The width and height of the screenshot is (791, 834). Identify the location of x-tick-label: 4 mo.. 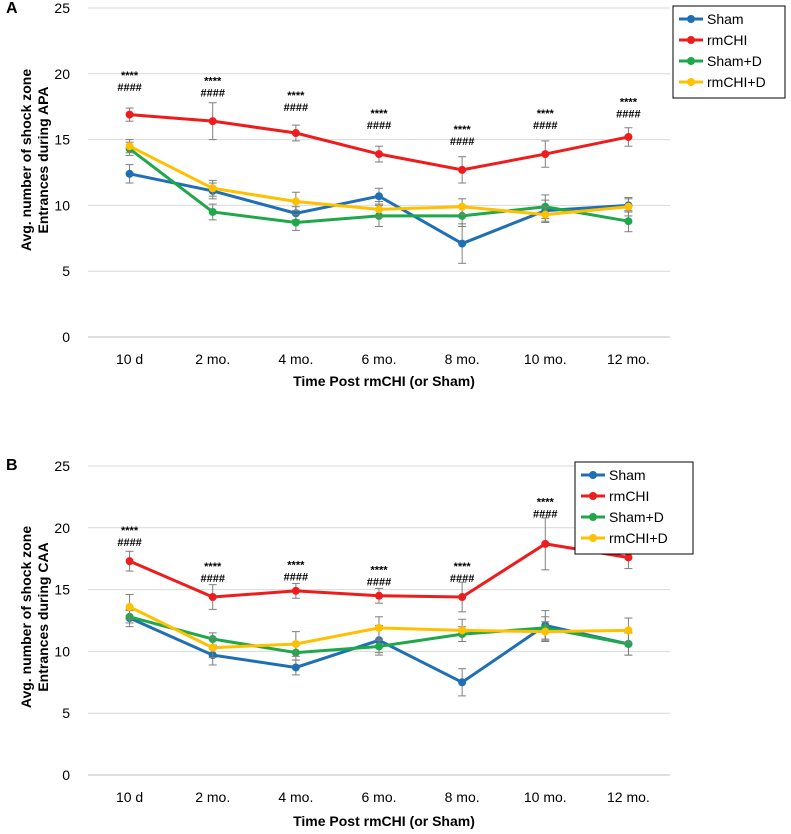
(295, 359).